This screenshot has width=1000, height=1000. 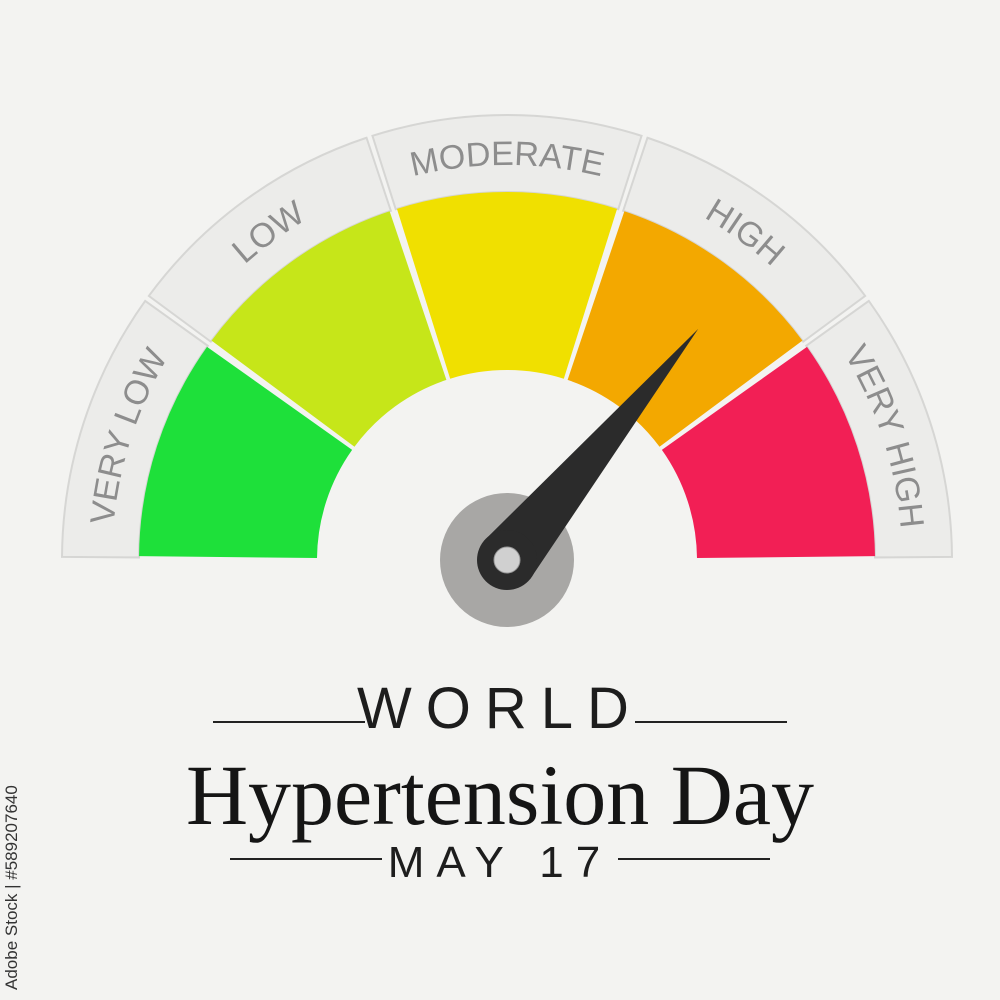 I want to click on watermark: Adobe Stock | #589207640, so click(x=11, y=887).